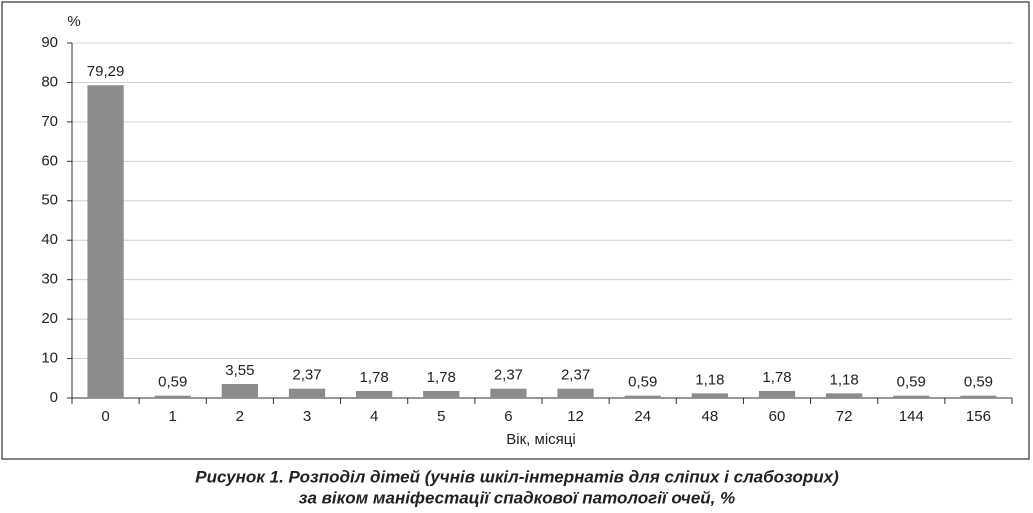  Describe the element at coordinates (642, 416) in the screenshot. I see `x-tick-label: 24` at that location.